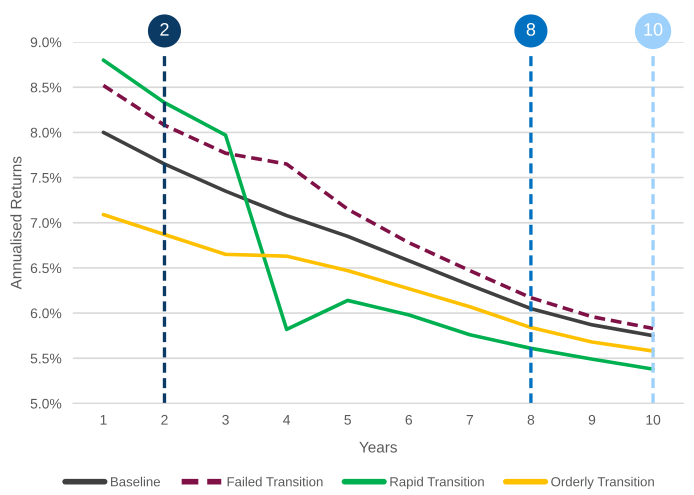 The width and height of the screenshot is (694, 495). What do you see at coordinates (46, 223) in the screenshot?
I see `y-tick-label: 7.0%` at bounding box center [46, 223].